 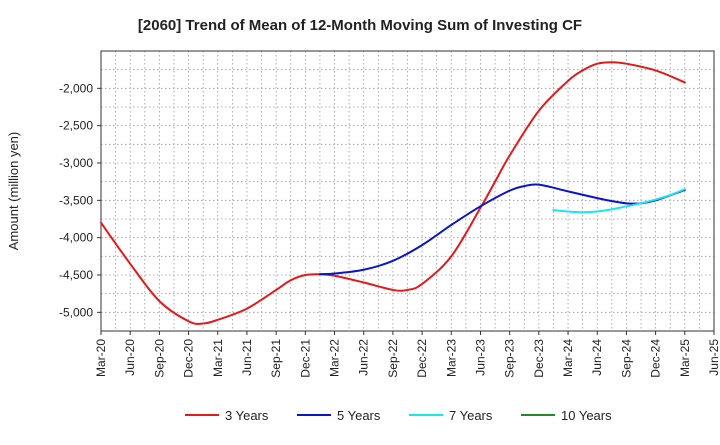 What do you see at coordinates (502, 229) in the screenshot?
I see `series-line-5-years` at bounding box center [502, 229].